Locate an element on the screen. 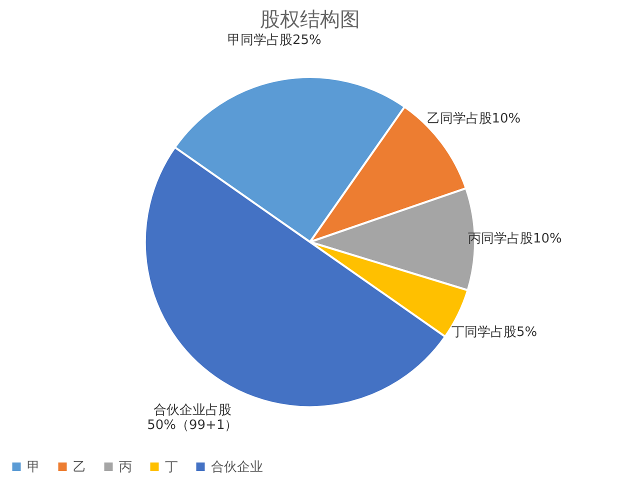 Image resolution: width=640 pixels, height=479 pixels. data-label: 丁同学占股5% is located at coordinates (494, 332).